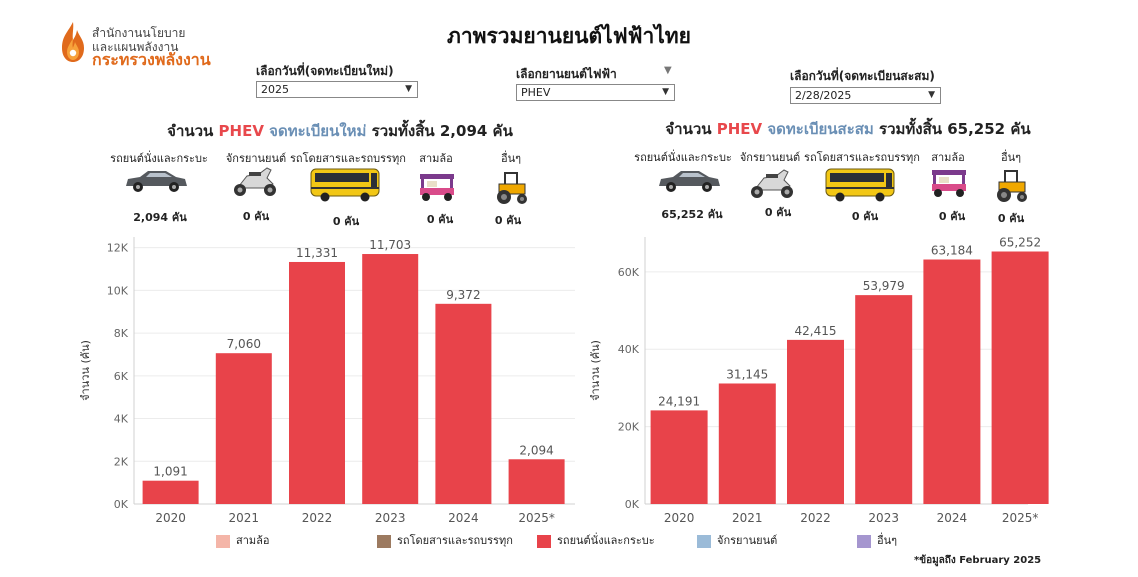 This screenshot has width=1138, height=577. I want to click on legend-item-bus-truck: รถโดยสารและรถบรรทุก, so click(445, 540).